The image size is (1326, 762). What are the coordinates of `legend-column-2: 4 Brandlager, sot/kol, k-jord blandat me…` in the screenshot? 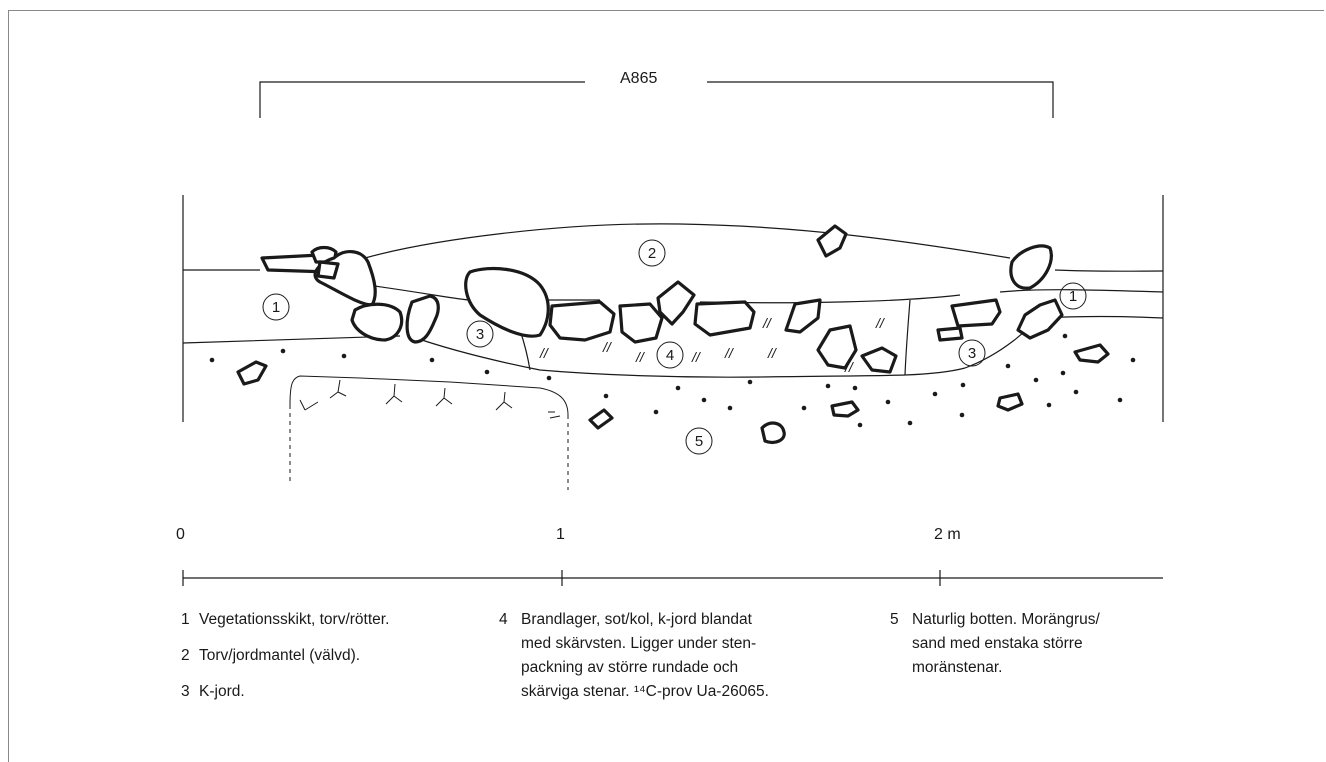 It's located at (679, 662).